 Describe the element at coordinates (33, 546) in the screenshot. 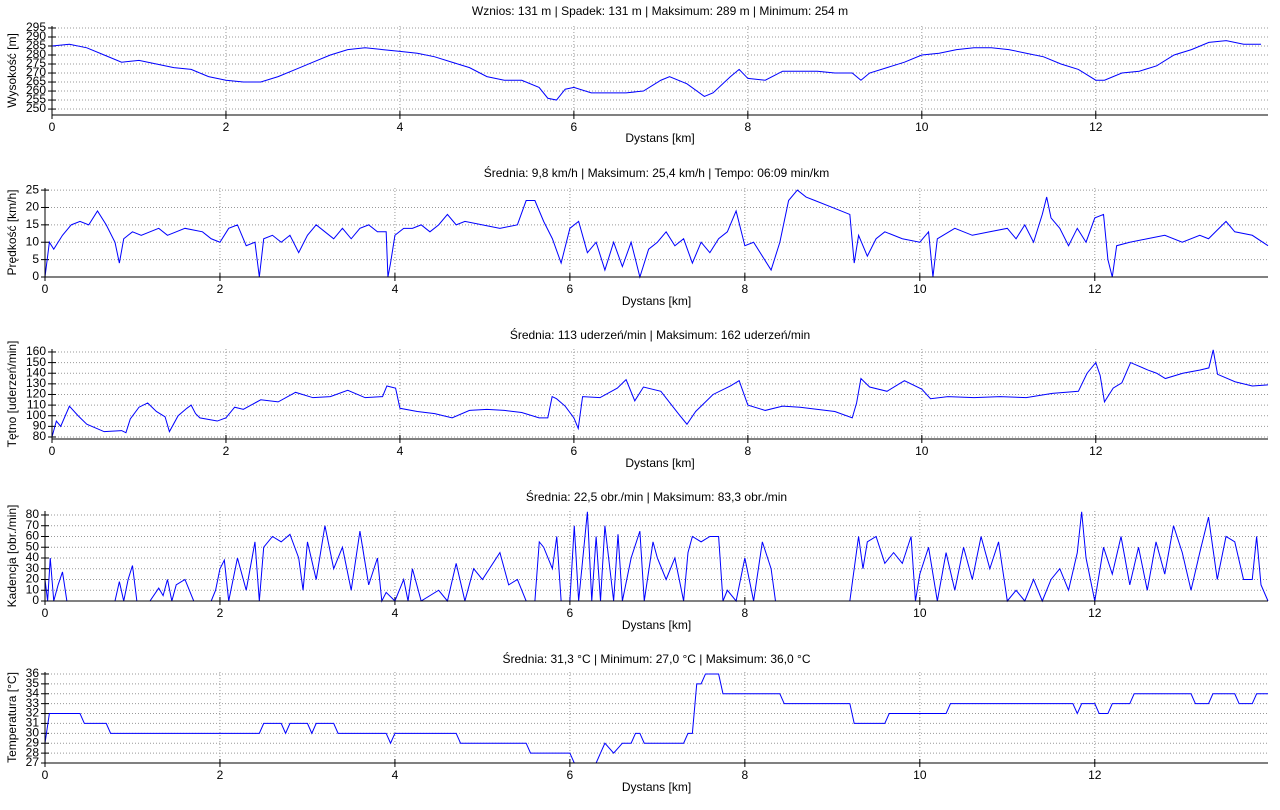

I see `y-tick-label: 50` at that location.